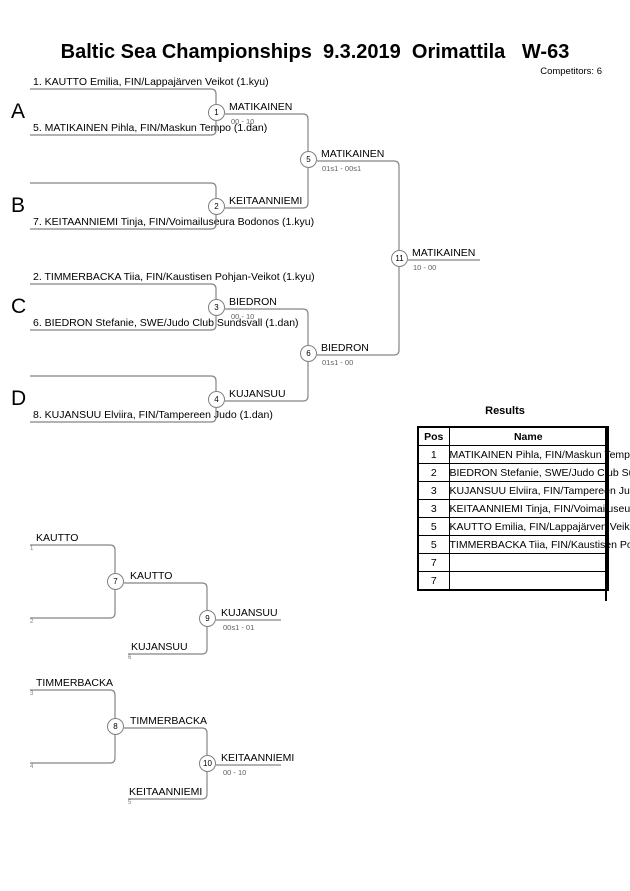  I want to click on match-circle-1: 1, so click(216, 112).